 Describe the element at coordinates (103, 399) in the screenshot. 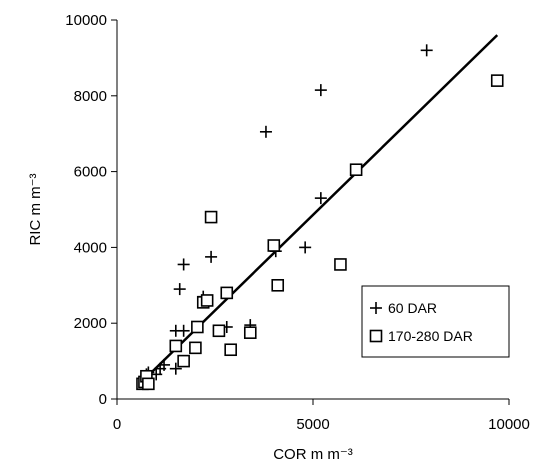

I see `y-tick-label: 0` at that location.